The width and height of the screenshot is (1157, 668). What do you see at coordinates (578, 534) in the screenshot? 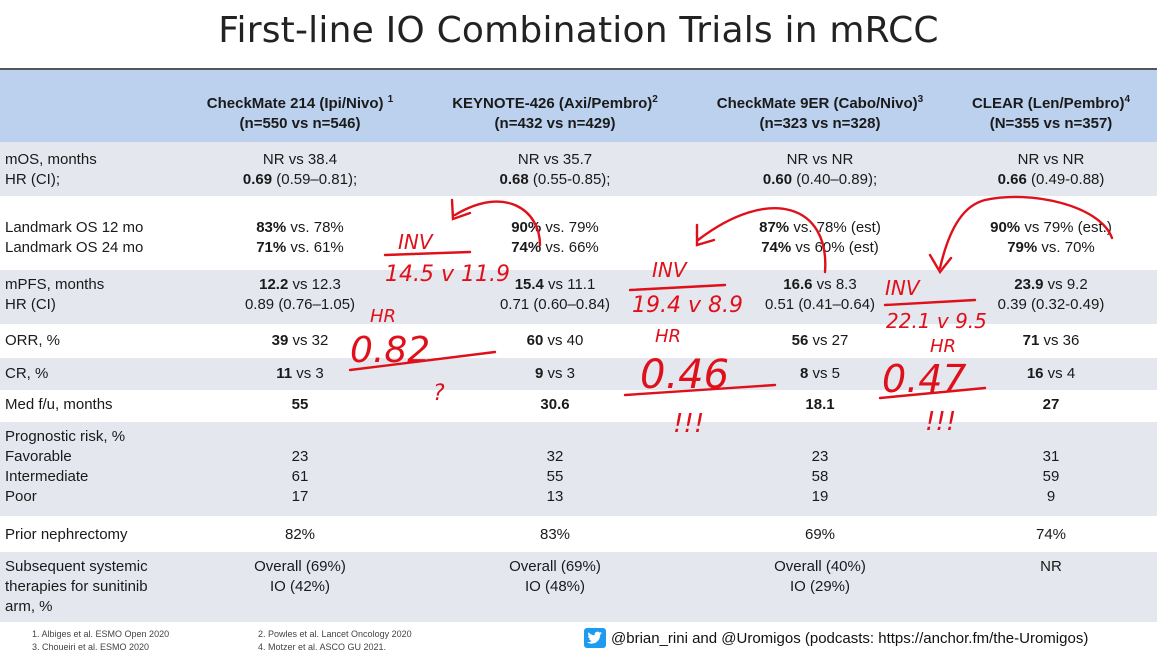
I see `row-nephrectomy: Prior nephrectomy 82% 83% 69% 74%` at bounding box center [578, 534].